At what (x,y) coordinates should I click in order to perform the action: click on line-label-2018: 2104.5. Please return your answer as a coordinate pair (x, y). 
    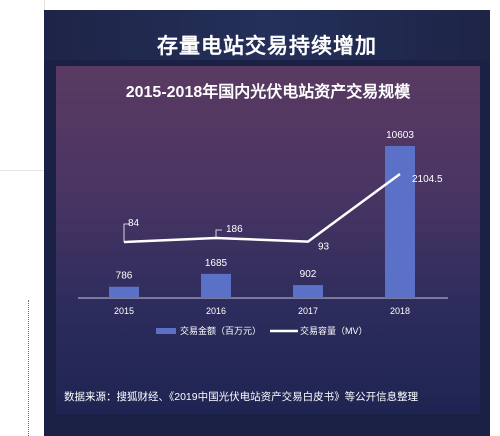
    Looking at the image, I should click on (427, 179).